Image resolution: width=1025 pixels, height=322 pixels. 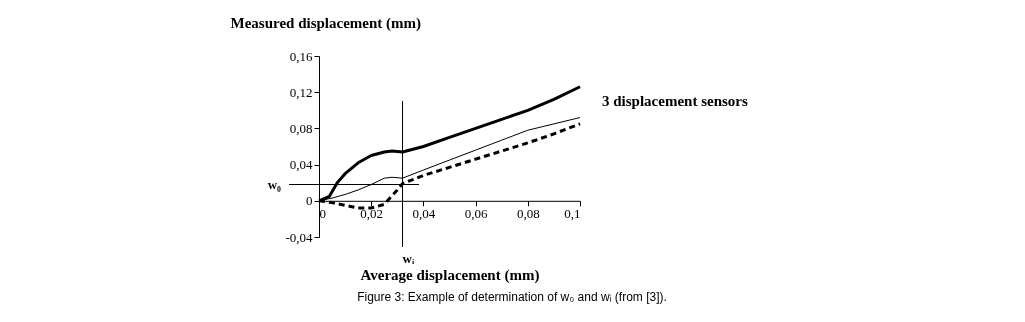 What do you see at coordinates (326, 23) in the screenshot?
I see `y-axis-title: Measured displacement (mm)` at bounding box center [326, 23].